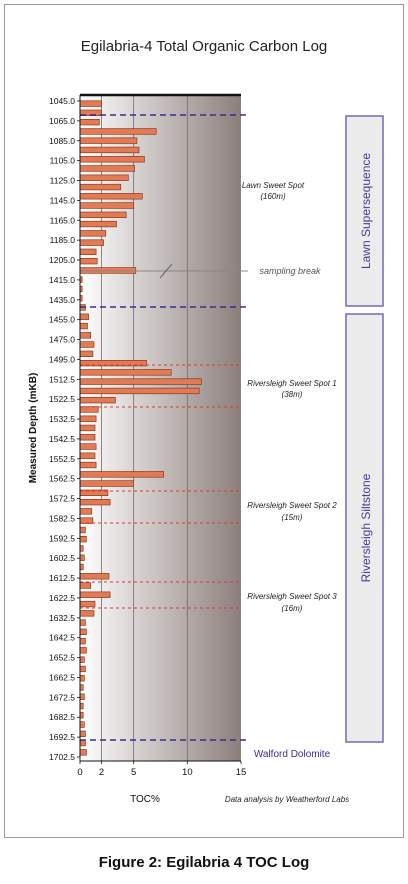 This screenshot has width=408, height=884. What do you see at coordinates (62, 280) in the screenshot?
I see `depth-tick-label: 1415.0` at bounding box center [62, 280].